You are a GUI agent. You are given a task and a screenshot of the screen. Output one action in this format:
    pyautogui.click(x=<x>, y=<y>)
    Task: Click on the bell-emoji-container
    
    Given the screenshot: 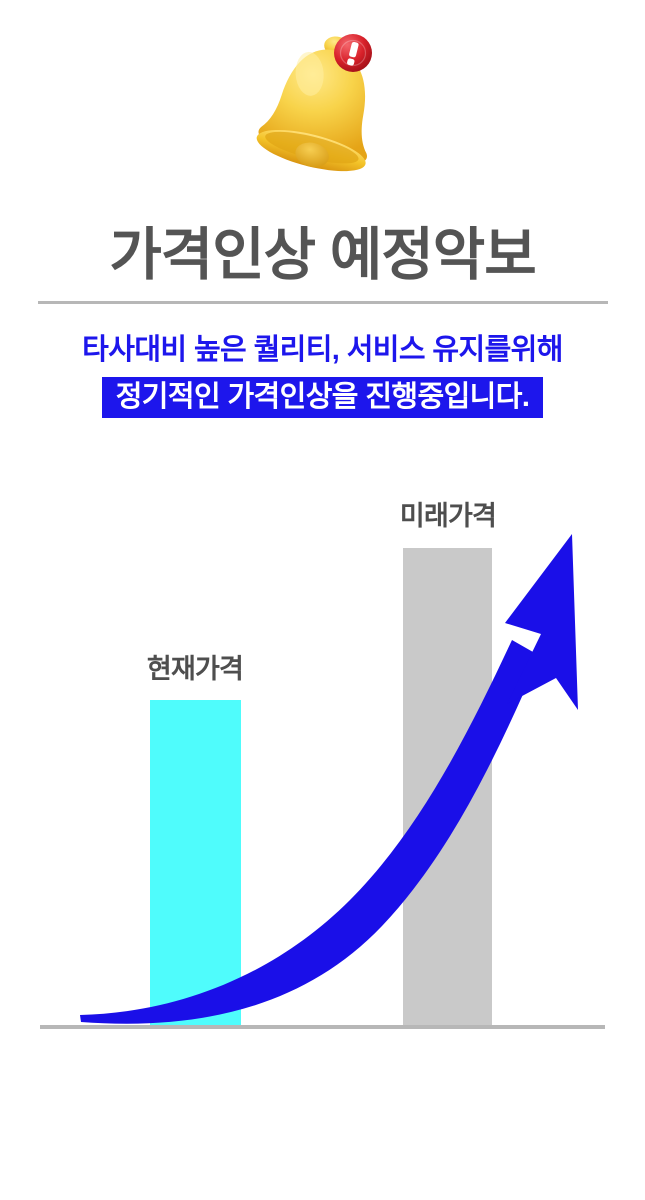 What is the action you would take?
    pyautogui.click(x=322, y=103)
    